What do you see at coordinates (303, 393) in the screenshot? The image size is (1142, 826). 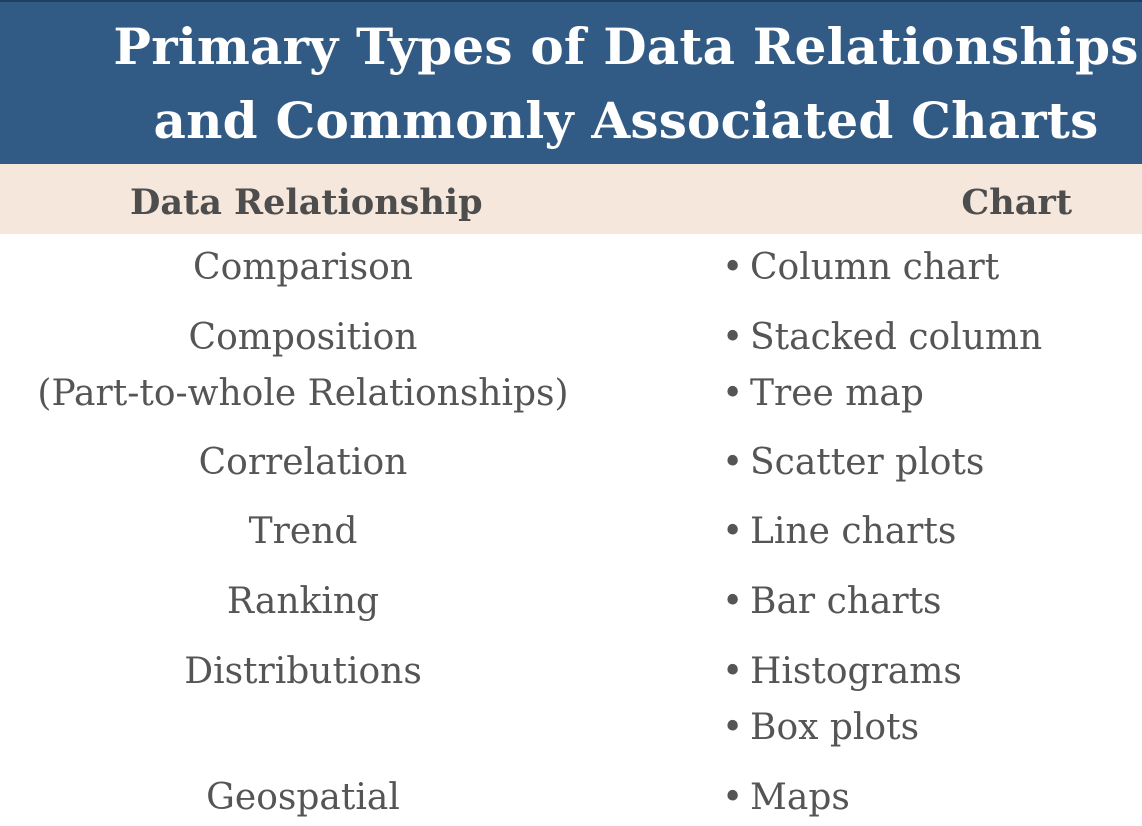 I see `relationship-composition-note: (Part-to-whole Relationships)` at bounding box center [303, 393].